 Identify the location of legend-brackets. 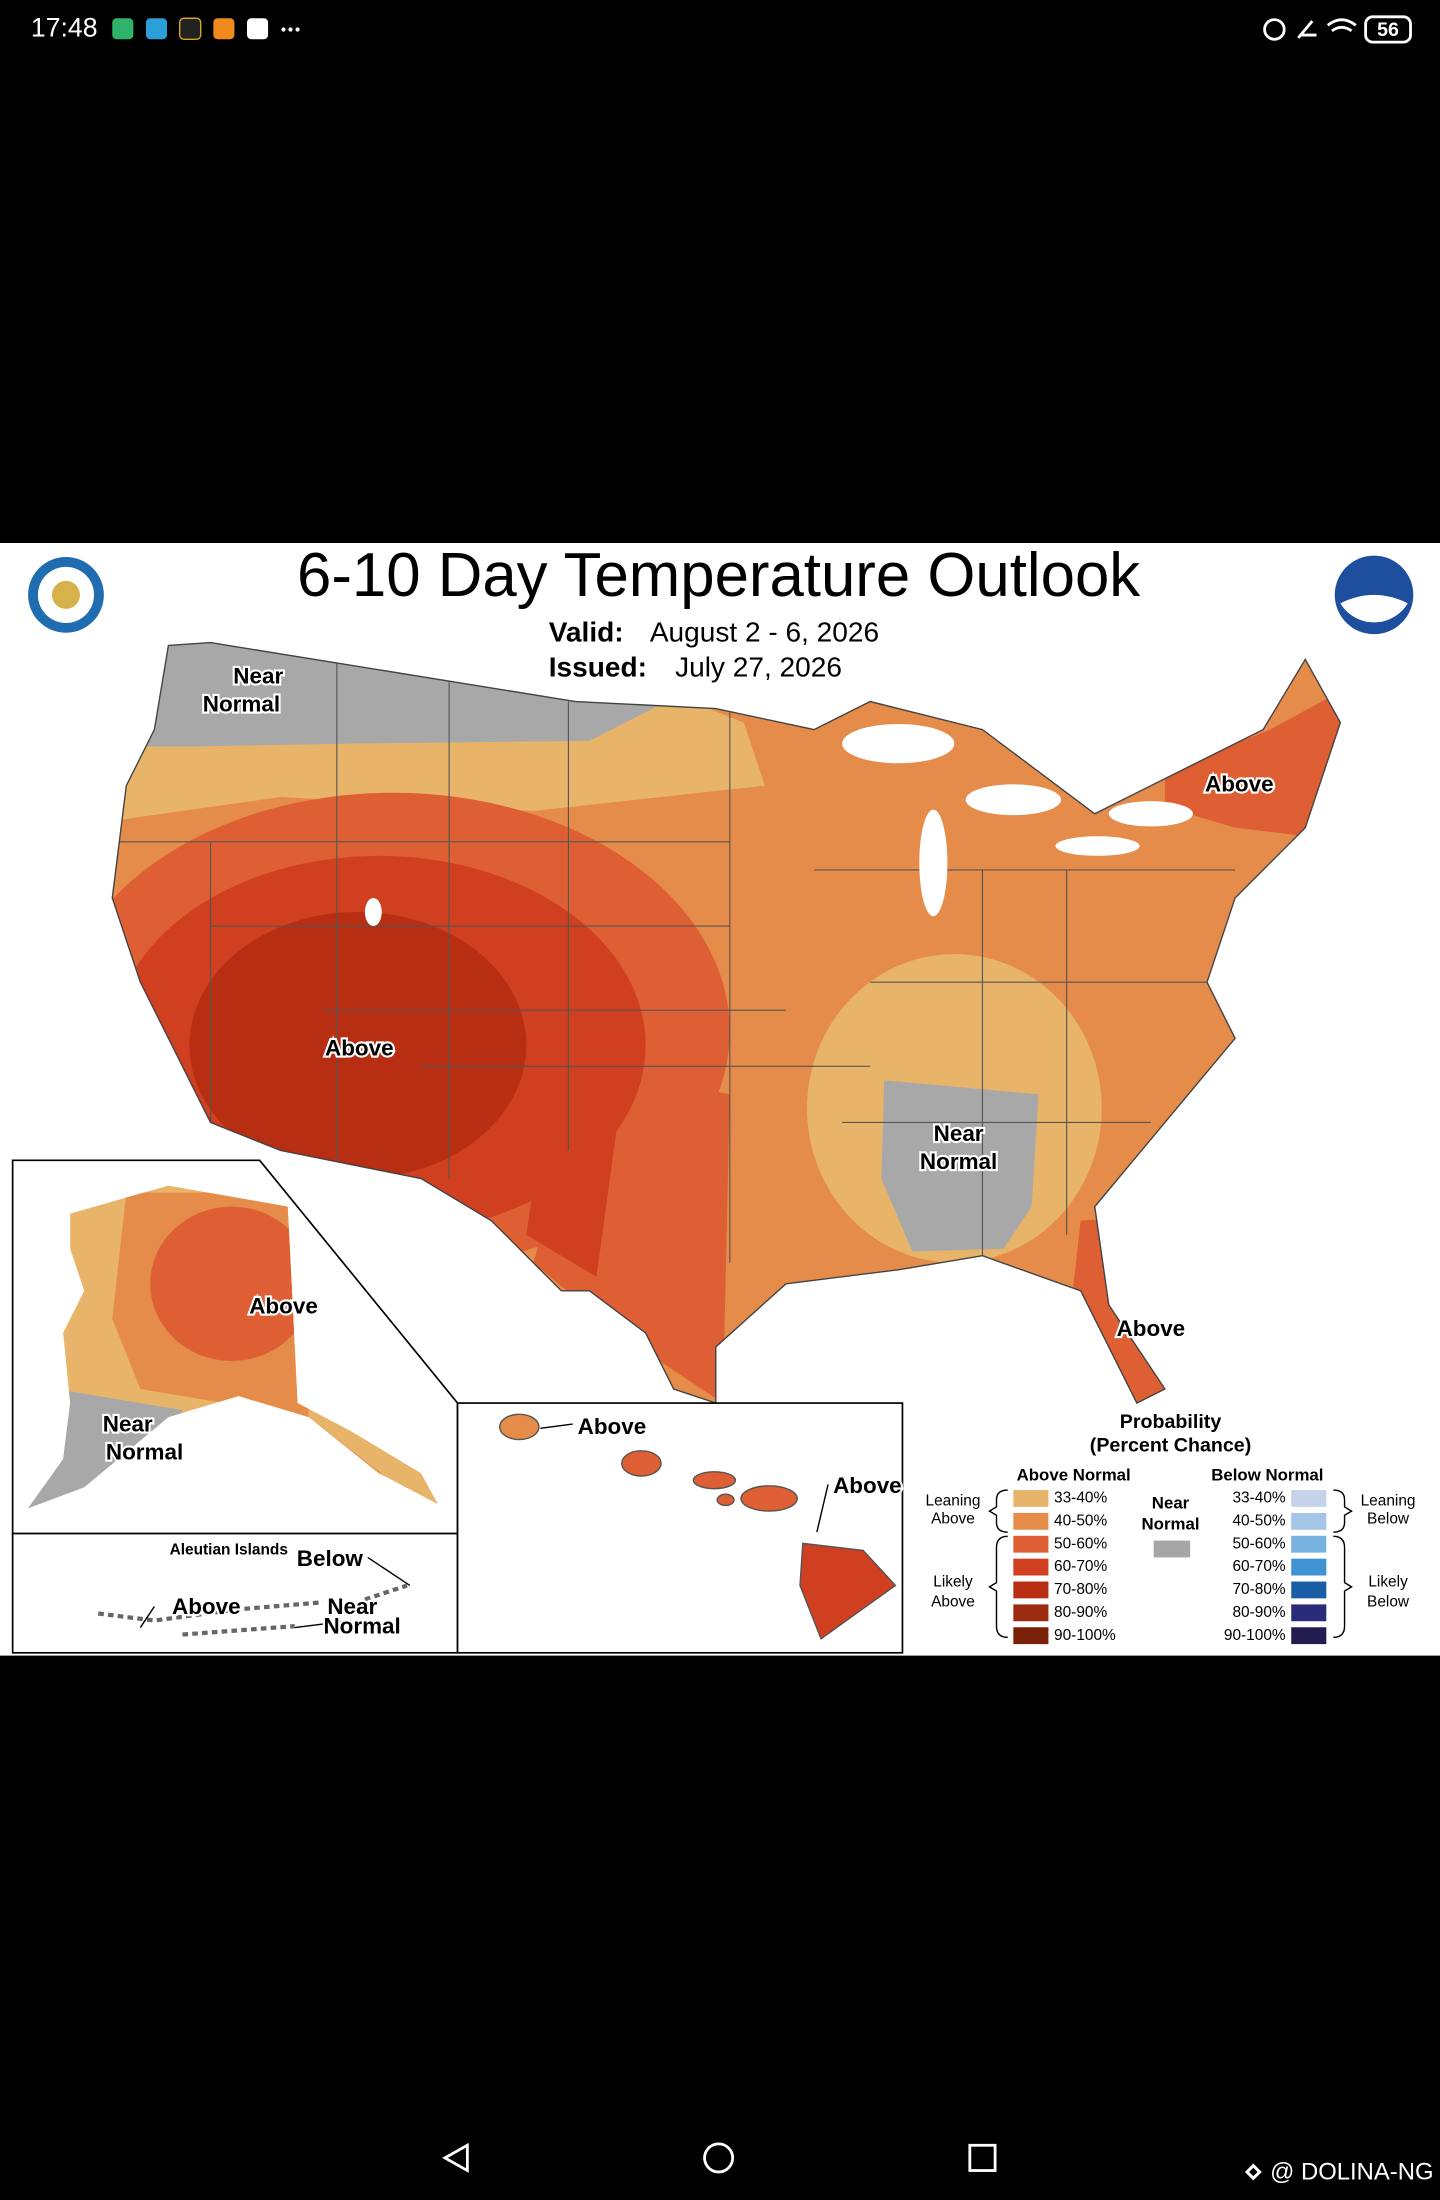
(1170, 1564).